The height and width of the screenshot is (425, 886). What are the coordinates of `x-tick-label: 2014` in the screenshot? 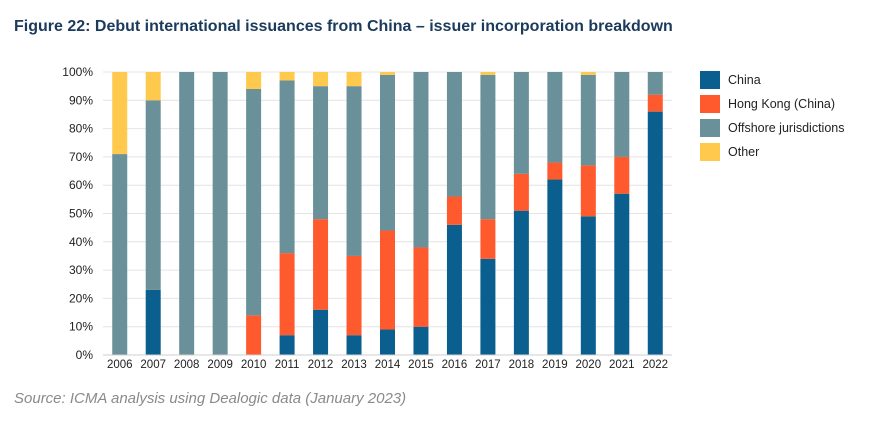 It's located at (388, 365).